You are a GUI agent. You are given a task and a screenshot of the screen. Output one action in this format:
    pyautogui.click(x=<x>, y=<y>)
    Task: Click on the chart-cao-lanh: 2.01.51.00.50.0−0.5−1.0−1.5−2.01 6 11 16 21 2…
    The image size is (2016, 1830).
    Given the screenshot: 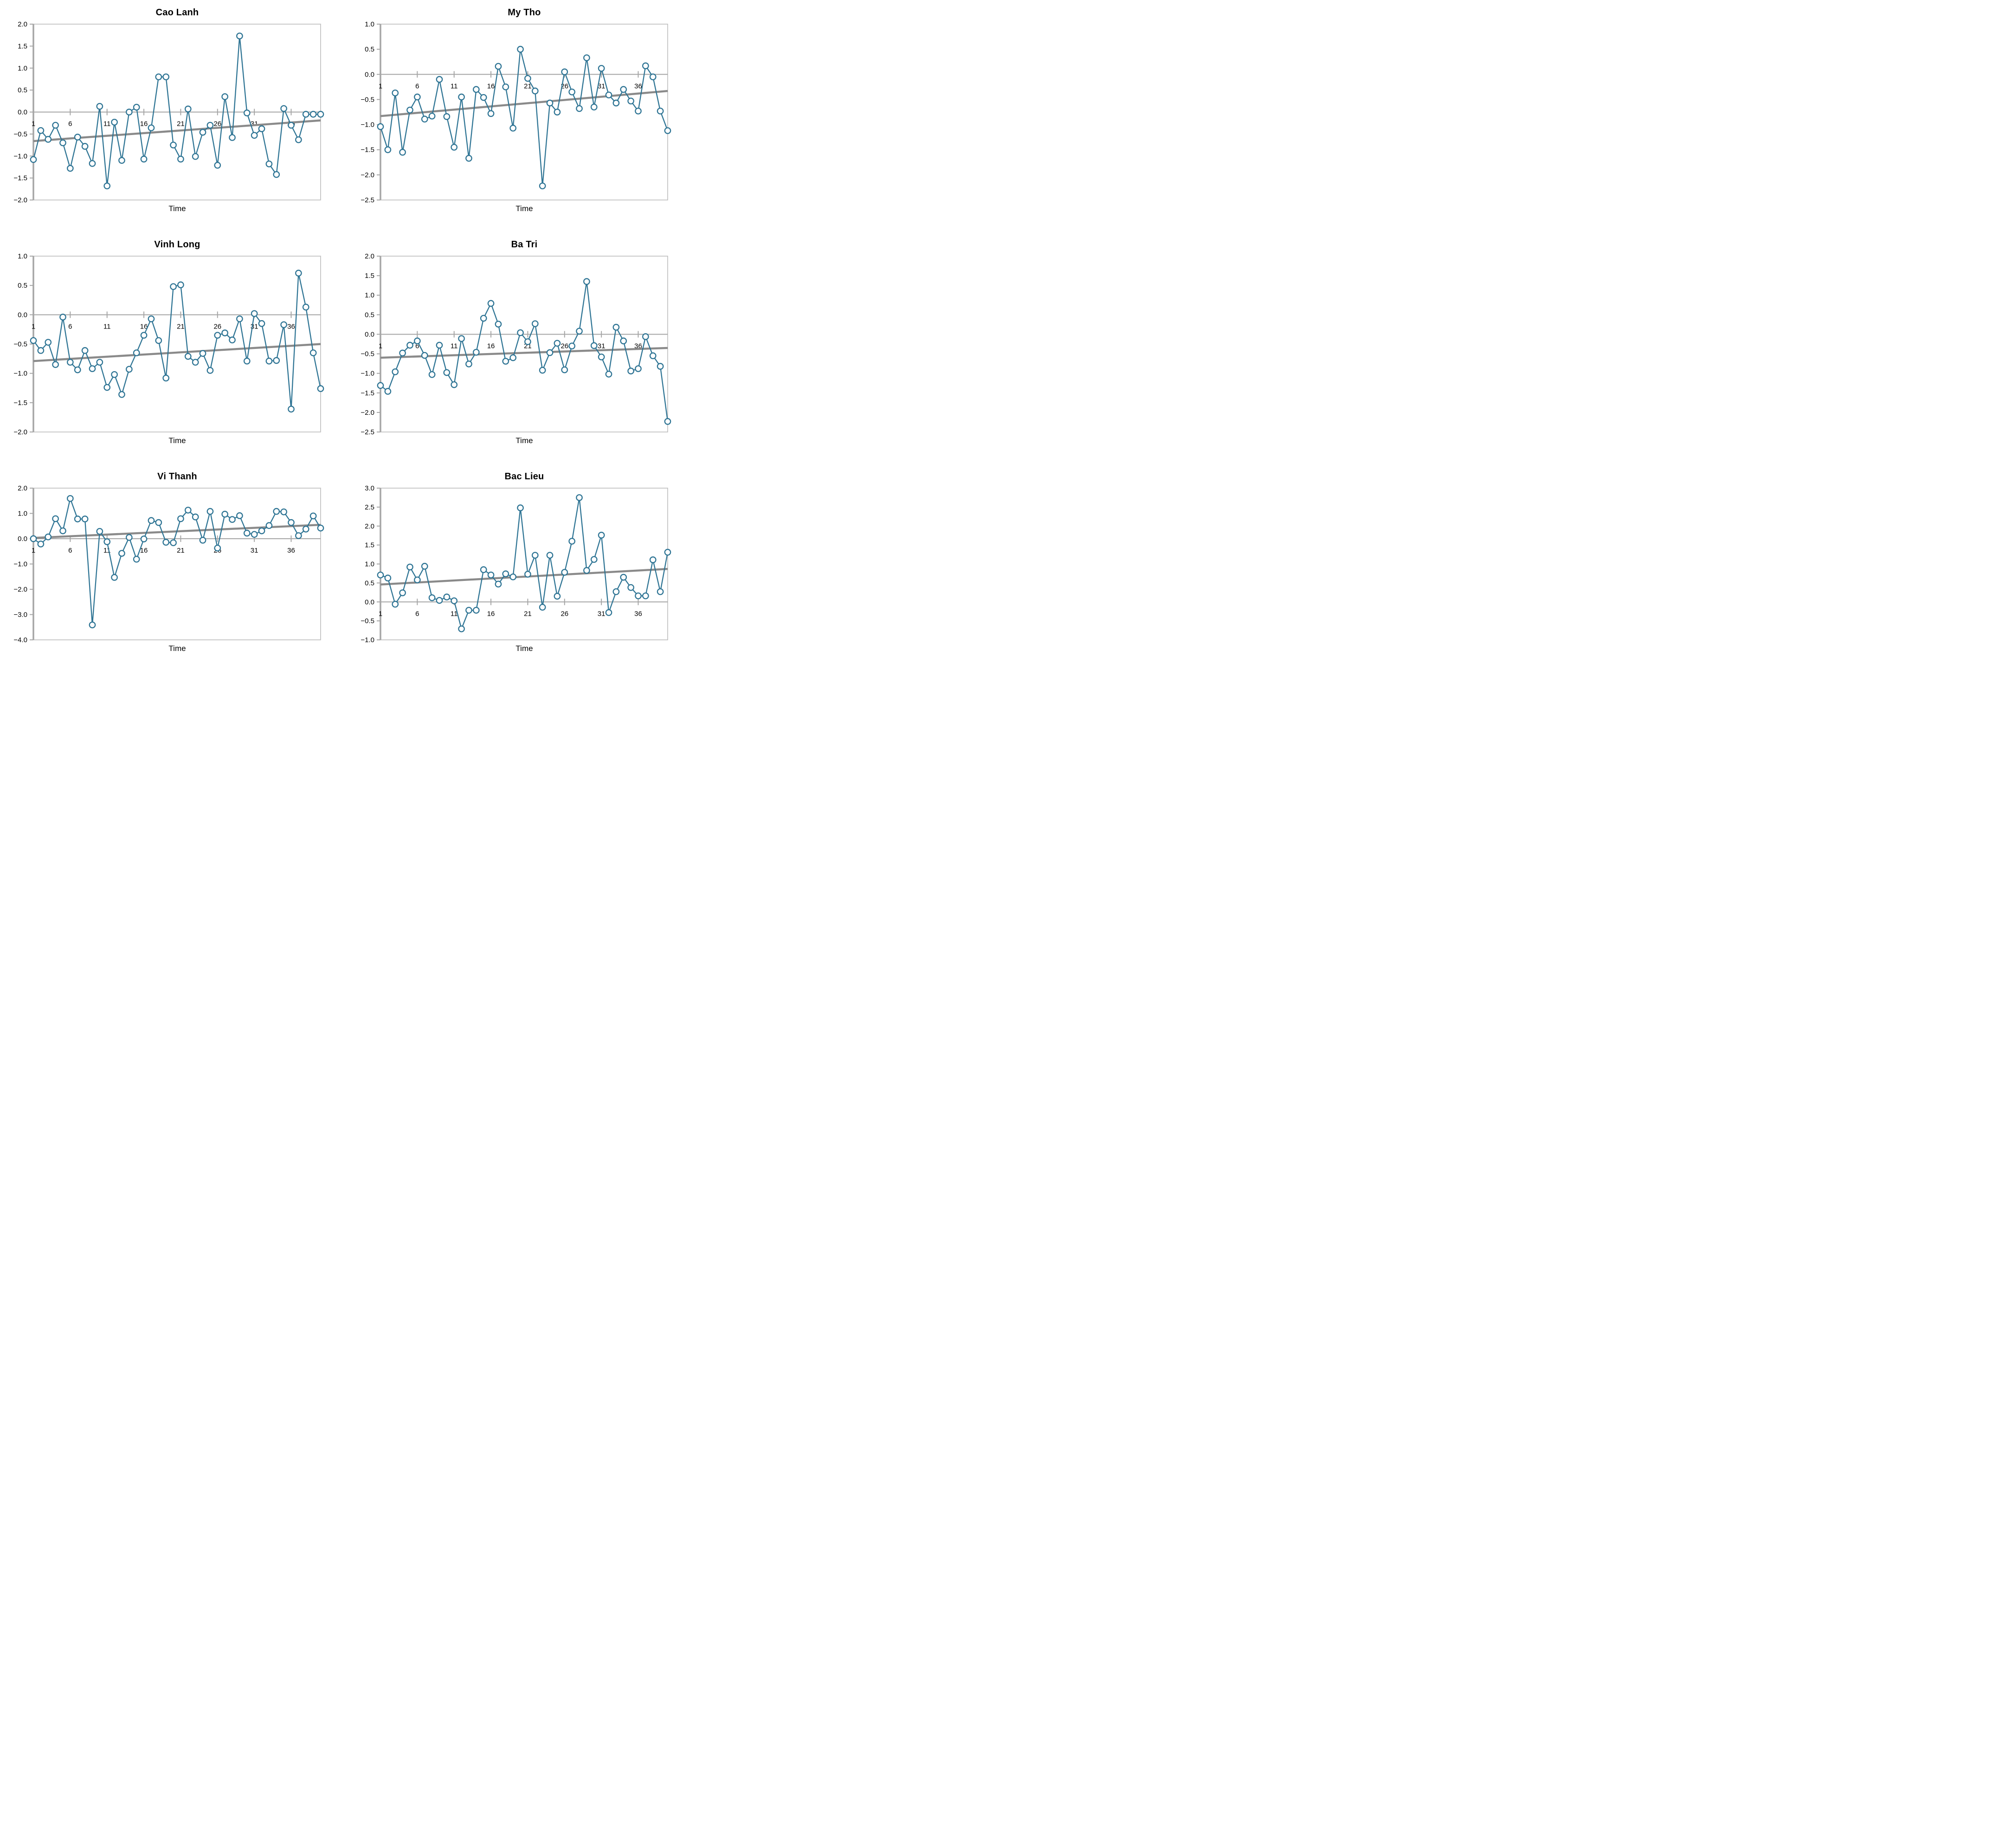 What is the action you would take?
    pyautogui.click(x=168, y=111)
    